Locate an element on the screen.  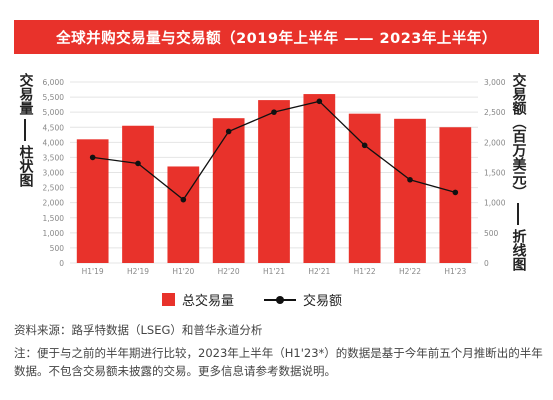
y-right-tick-label: 1,000 is located at coordinates (495, 203).